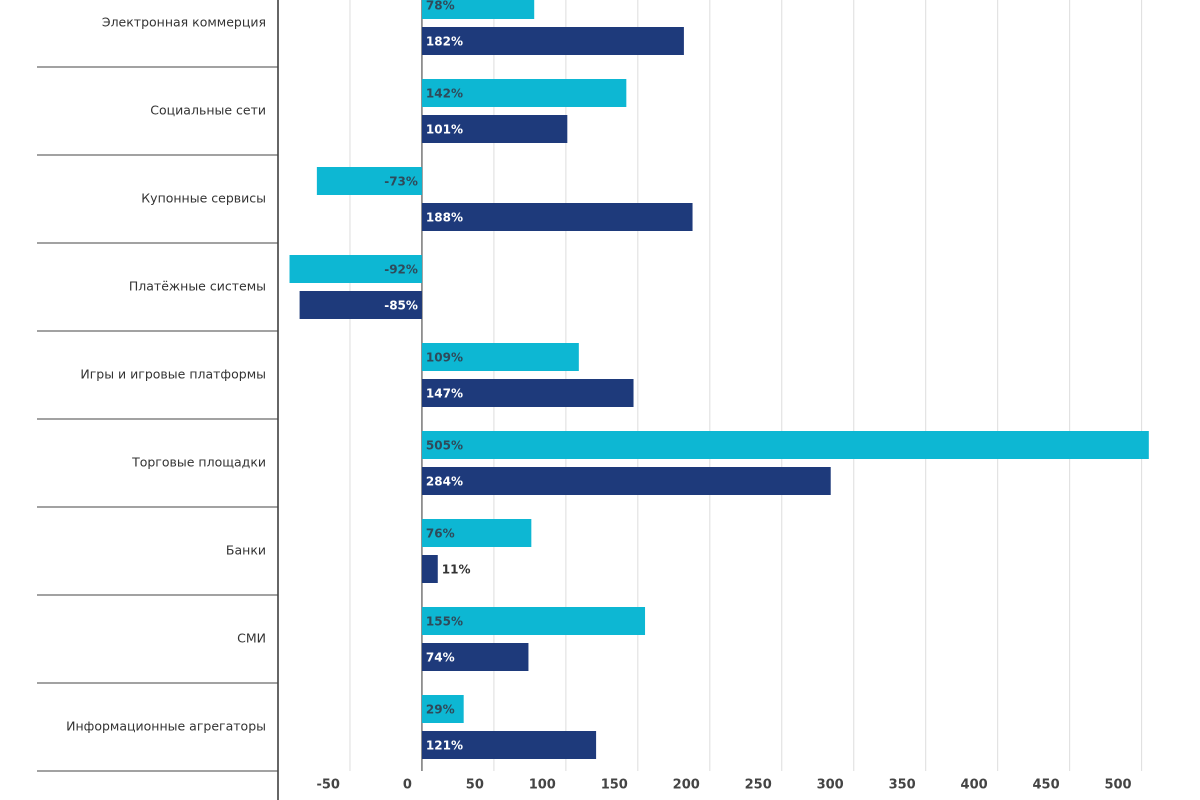 This screenshot has width=1200, height=800. What do you see at coordinates (328, 785) in the screenshot?
I see `x-tick-label: -50` at bounding box center [328, 785].